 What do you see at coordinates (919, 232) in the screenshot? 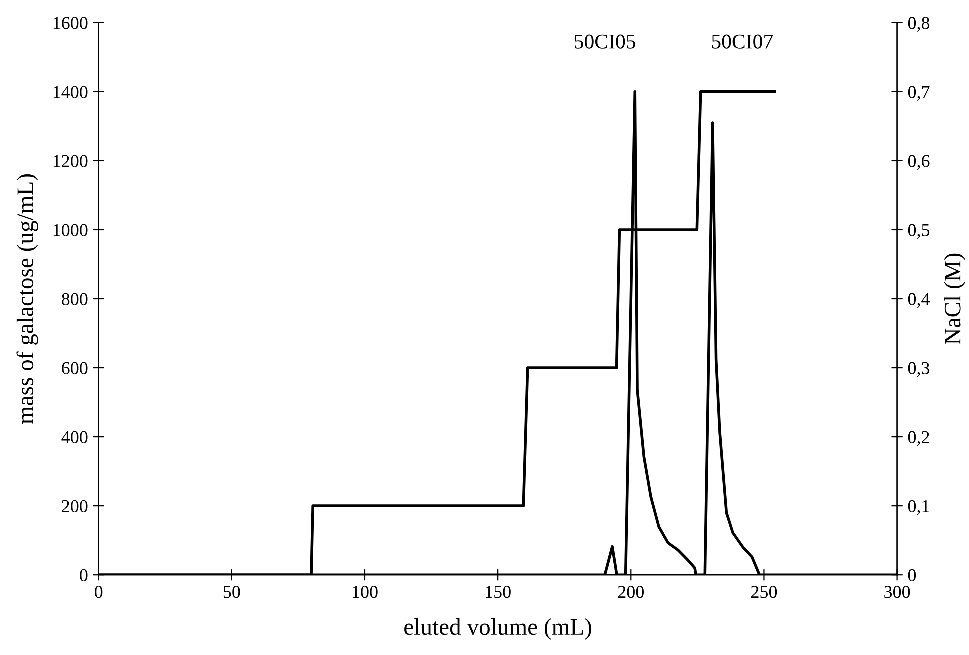
I see `y2-tick-label: 0,5` at bounding box center [919, 232].